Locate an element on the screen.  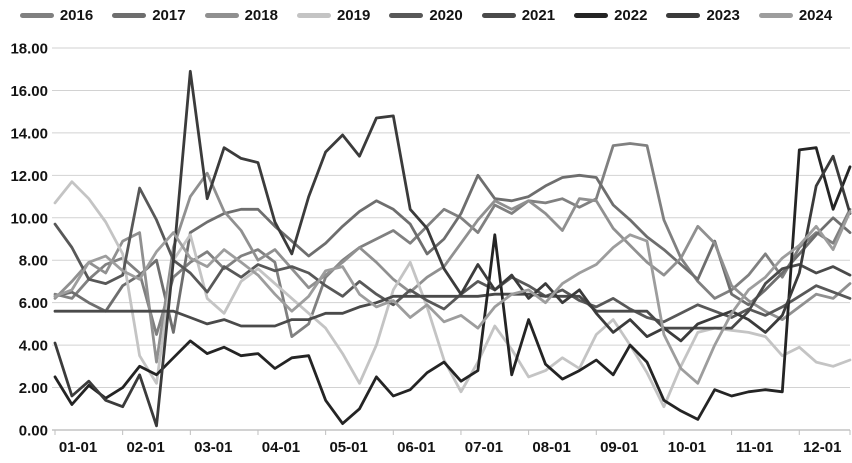
x-axis-label: 05-01 is located at coordinates (348, 447).